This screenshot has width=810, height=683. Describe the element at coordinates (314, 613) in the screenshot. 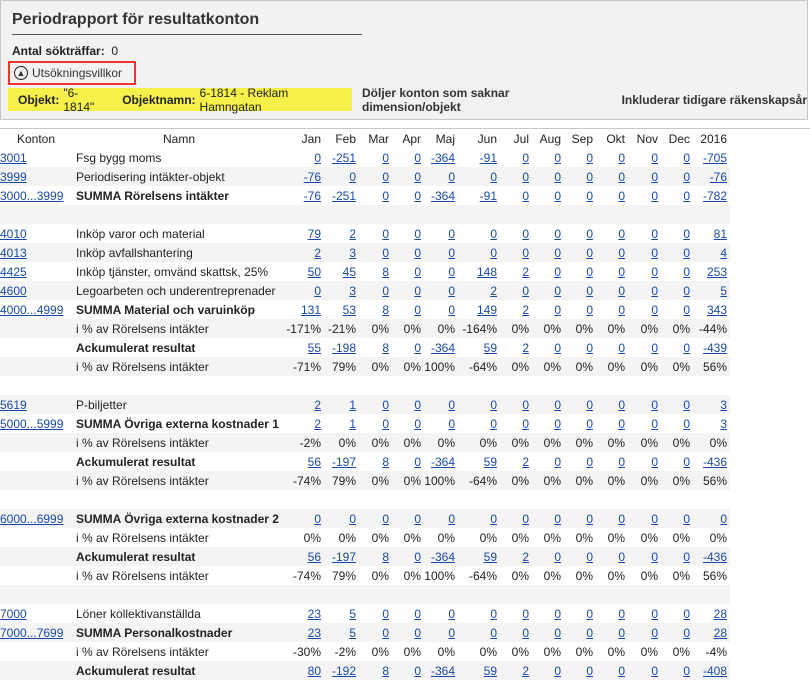

I see `value-link: 23` at that location.